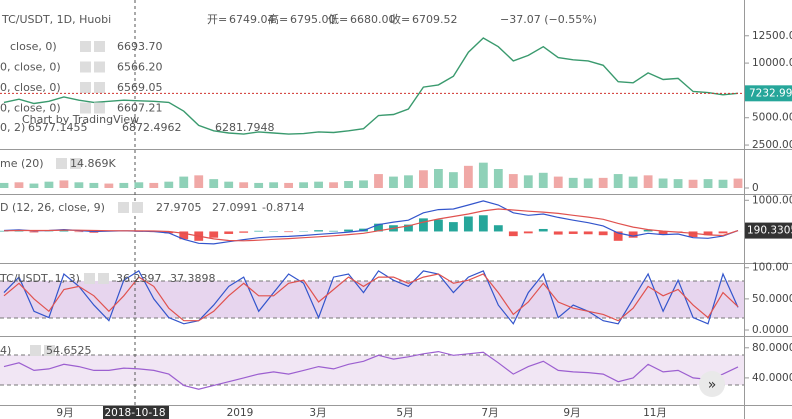  Describe the element at coordinates (240, 413) in the screenshot. I see `time-label: 2019` at that location.